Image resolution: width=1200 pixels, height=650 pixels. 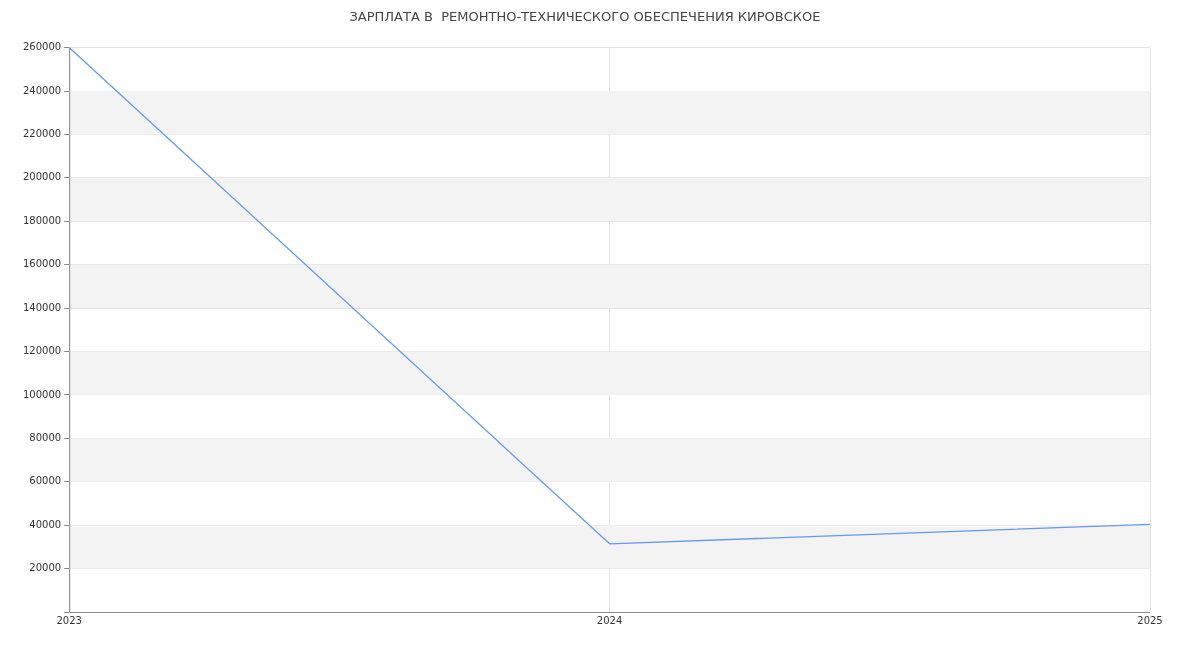 I want to click on y-tick-label: 180000, so click(x=42, y=220).